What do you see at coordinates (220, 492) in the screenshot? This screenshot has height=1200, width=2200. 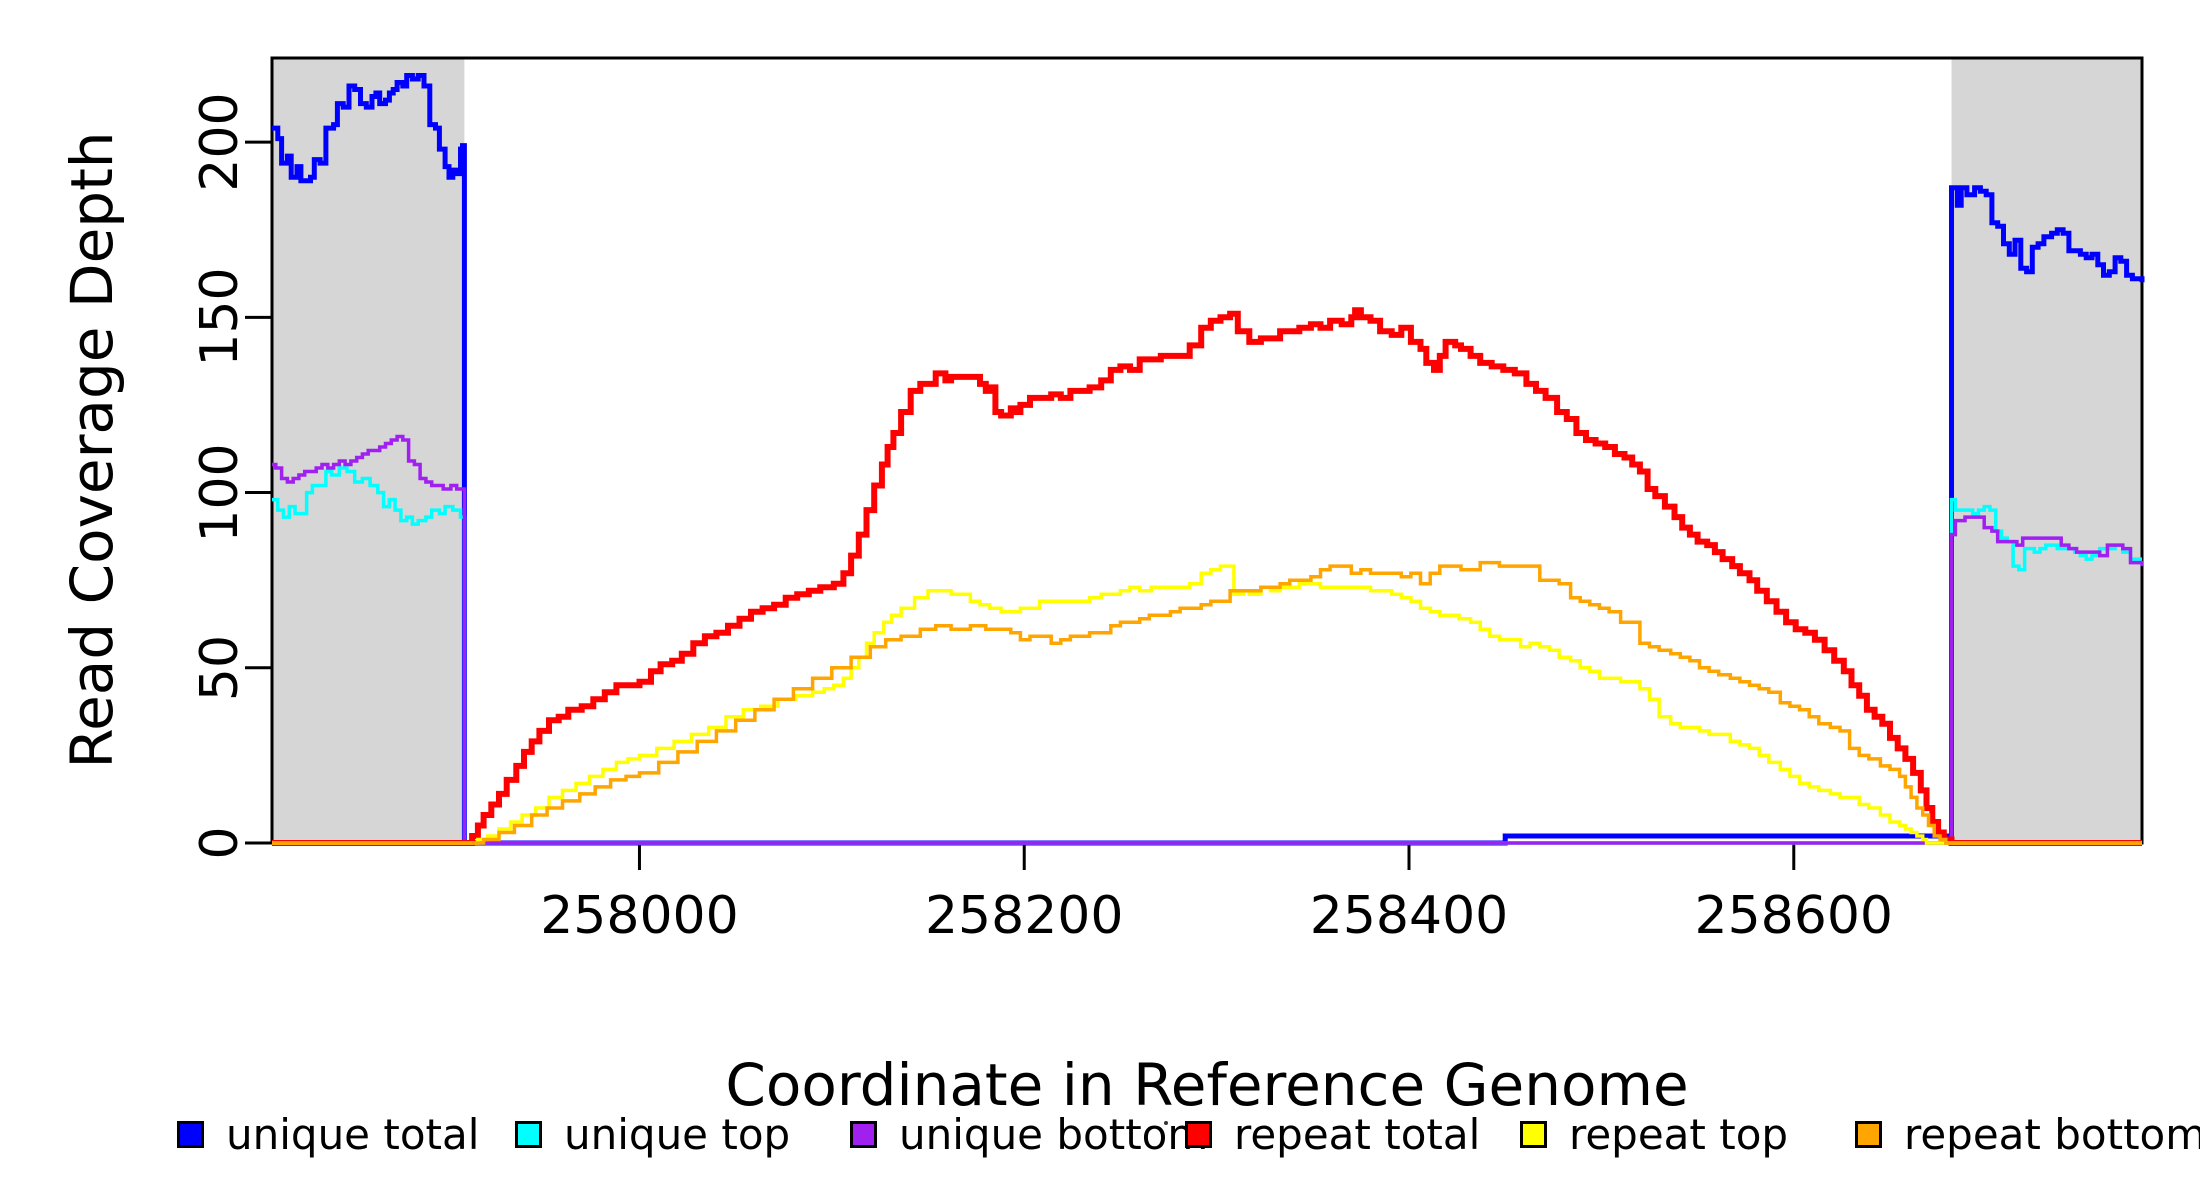 I see `y-tick-label-100: 100` at bounding box center [220, 492].